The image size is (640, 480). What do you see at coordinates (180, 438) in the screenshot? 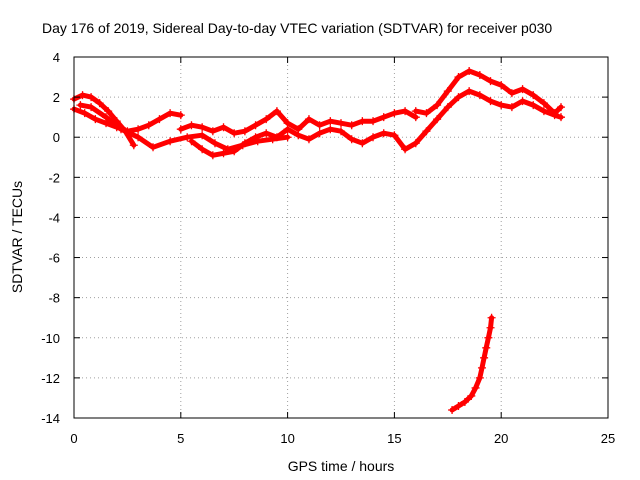
I see `x-tick-label: 5` at bounding box center [180, 438].